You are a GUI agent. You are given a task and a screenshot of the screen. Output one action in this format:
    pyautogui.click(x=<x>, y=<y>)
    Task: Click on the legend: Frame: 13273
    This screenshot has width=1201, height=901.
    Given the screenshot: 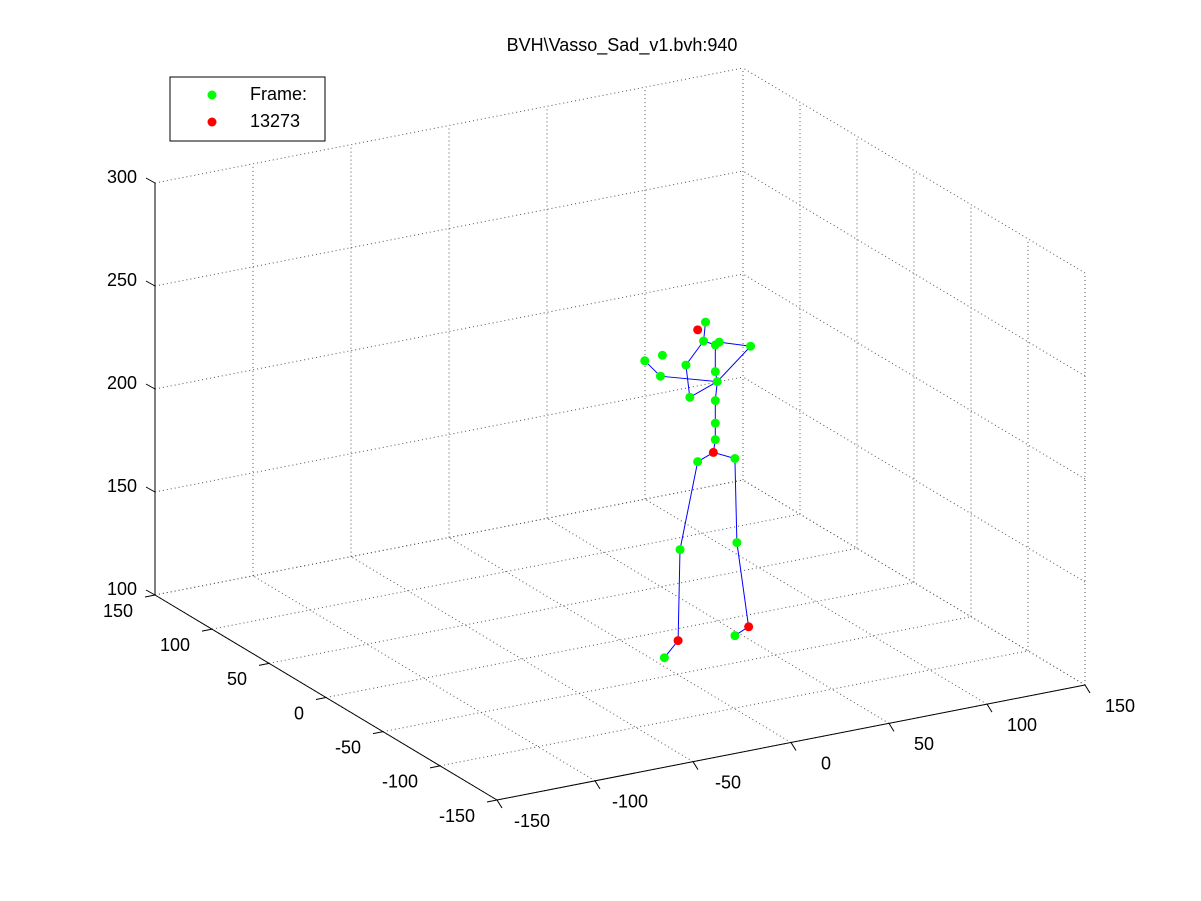 What is the action you would take?
    pyautogui.click(x=247, y=109)
    